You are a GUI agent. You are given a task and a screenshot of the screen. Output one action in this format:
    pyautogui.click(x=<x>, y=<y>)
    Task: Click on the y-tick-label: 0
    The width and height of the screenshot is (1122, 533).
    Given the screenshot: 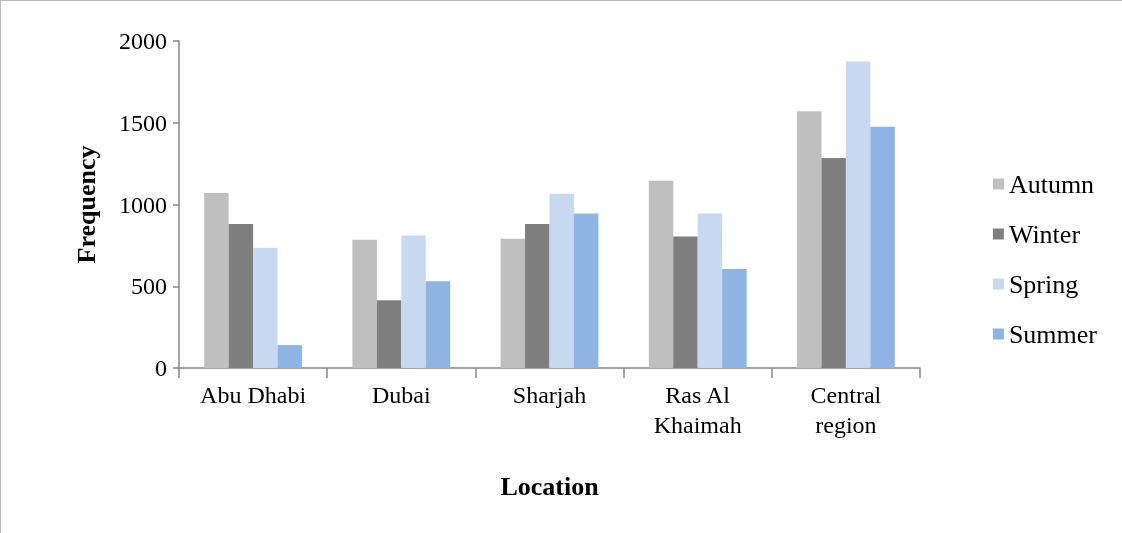 What is the action you would take?
    pyautogui.click(x=161, y=368)
    